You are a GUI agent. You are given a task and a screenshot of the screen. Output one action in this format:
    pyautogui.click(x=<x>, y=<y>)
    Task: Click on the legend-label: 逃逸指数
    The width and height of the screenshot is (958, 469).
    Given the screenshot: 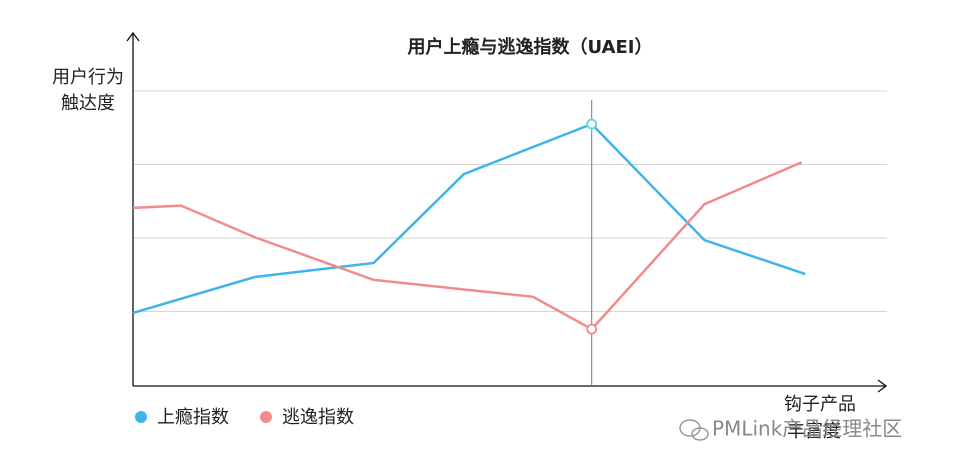 What is the action you would take?
    pyautogui.click(x=318, y=417)
    